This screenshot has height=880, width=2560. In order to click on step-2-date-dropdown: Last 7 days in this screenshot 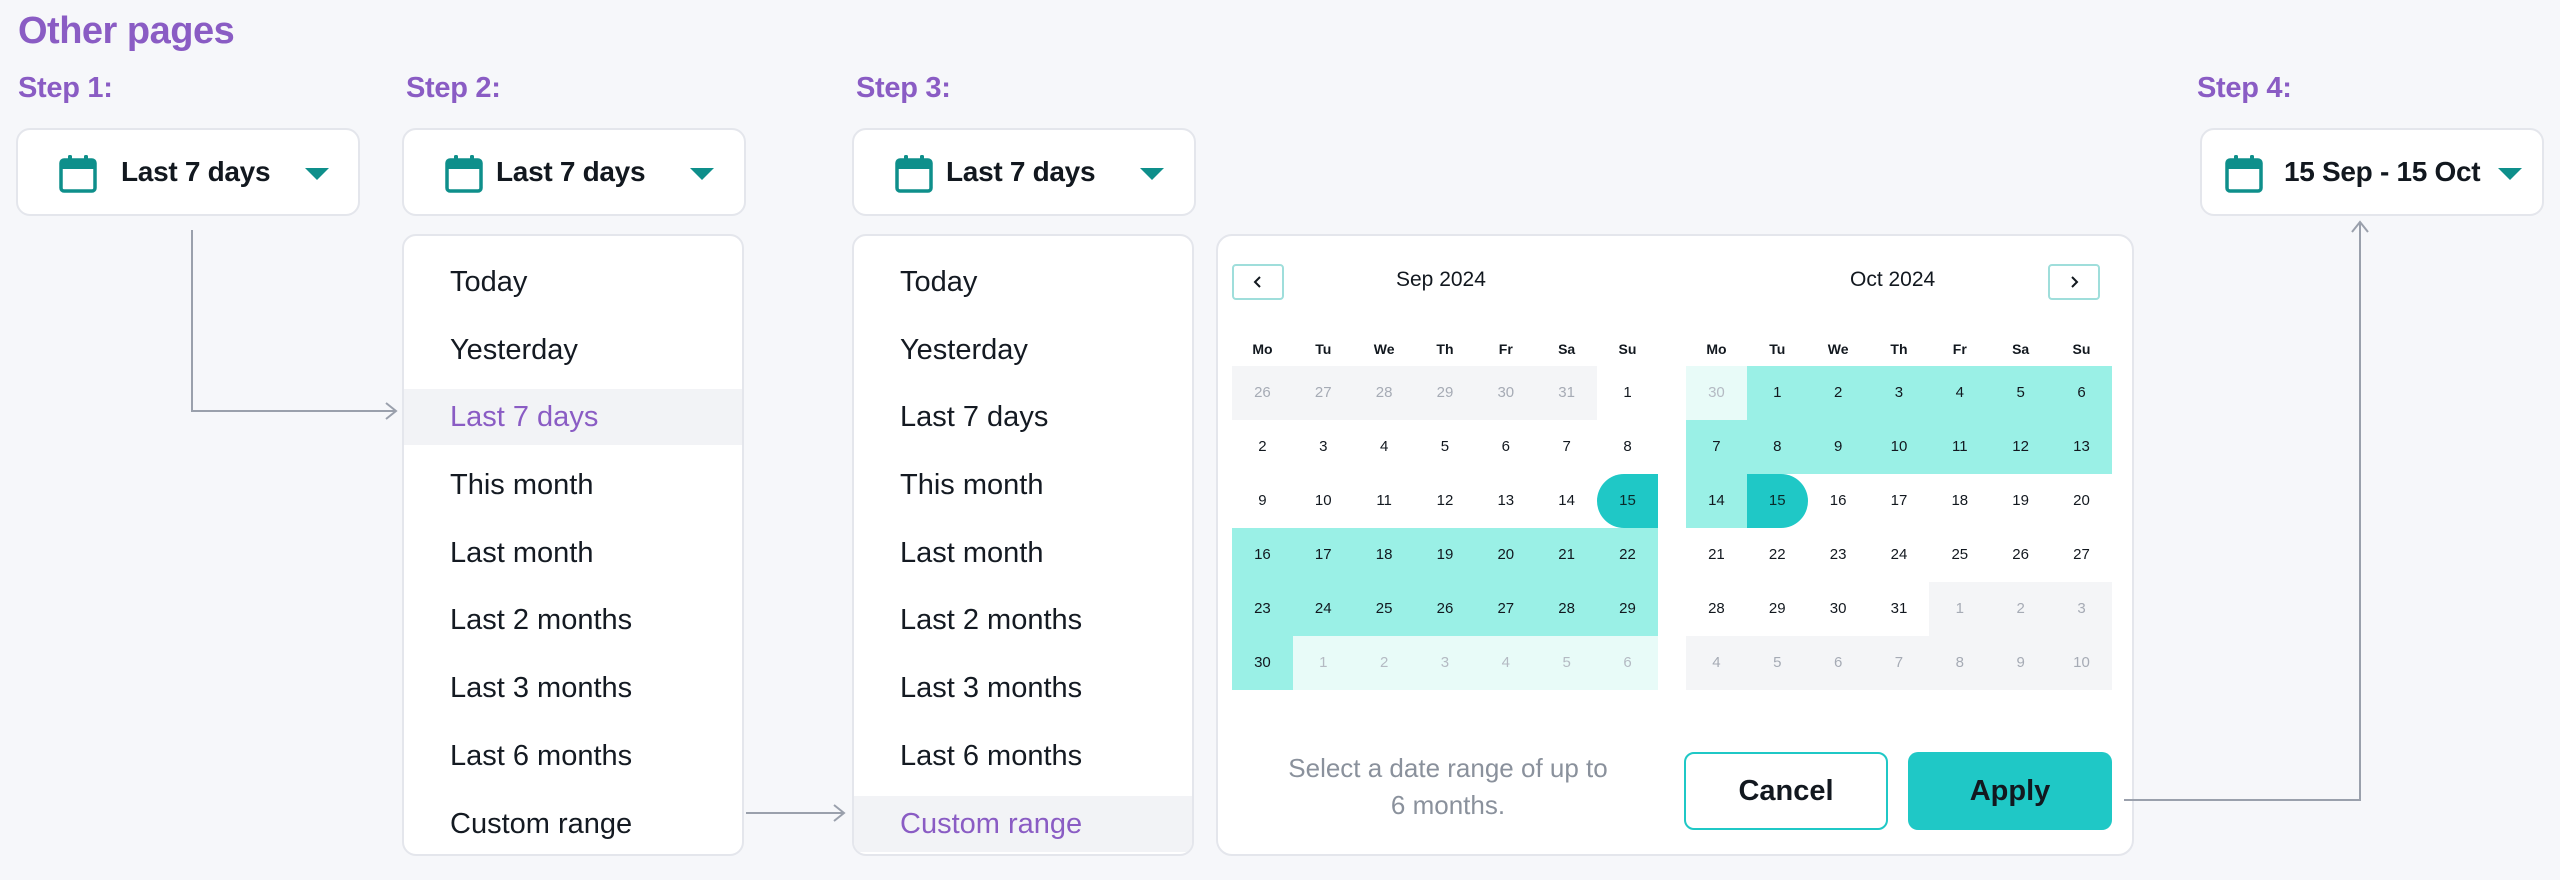, I will do `click(574, 172)`.